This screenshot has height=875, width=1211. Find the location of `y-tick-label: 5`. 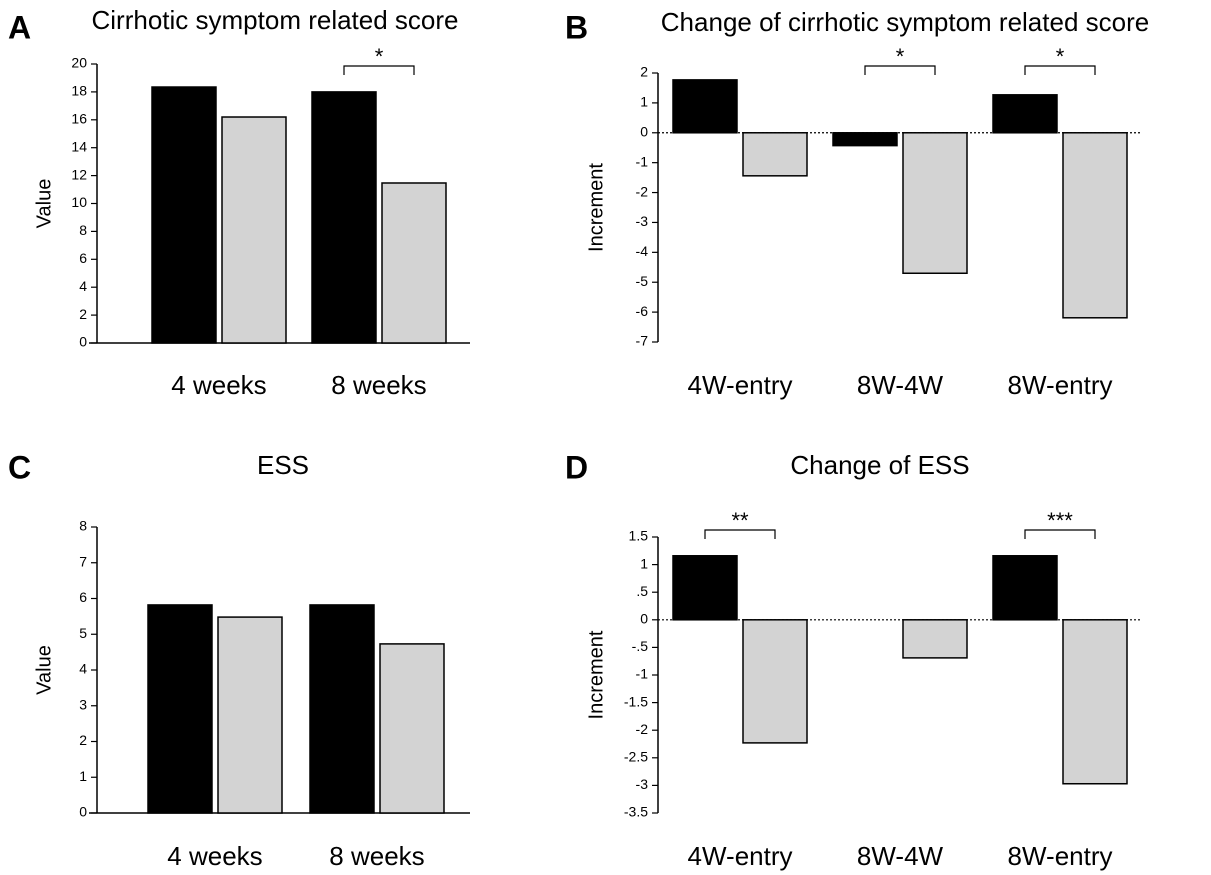

y-tick-label: 5 is located at coordinates (83, 633).